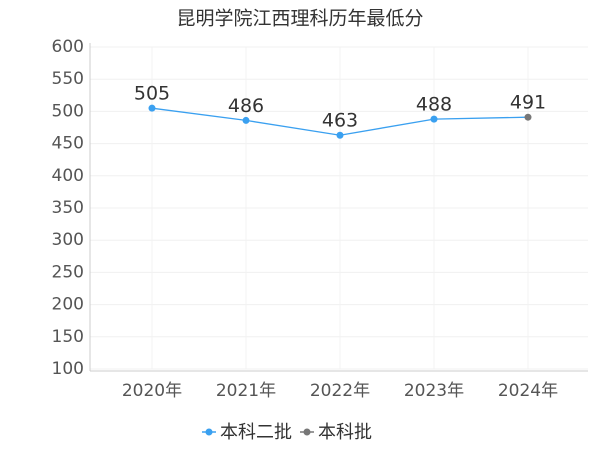 The height and width of the screenshot is (450, 600). Describe the element at coordinates (68, 176) in the screenshot. I see `y-tick-label: 400` at that location.